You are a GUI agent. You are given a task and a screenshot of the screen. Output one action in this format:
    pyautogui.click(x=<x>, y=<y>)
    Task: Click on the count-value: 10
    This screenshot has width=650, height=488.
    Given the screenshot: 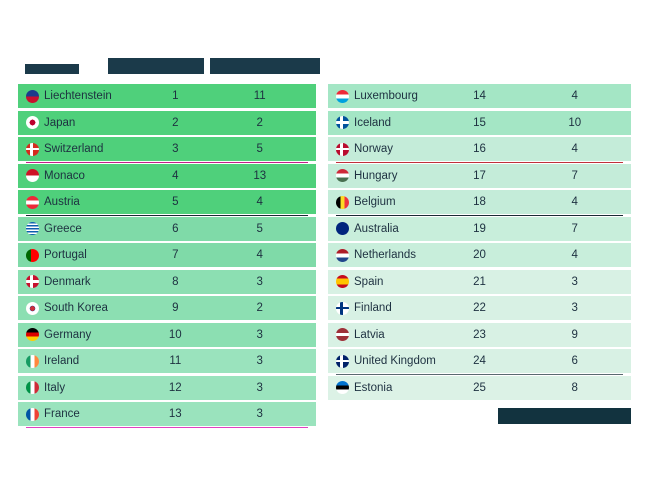 What is the action you would take?
    pyautogui.click(x=575, y=122)
    